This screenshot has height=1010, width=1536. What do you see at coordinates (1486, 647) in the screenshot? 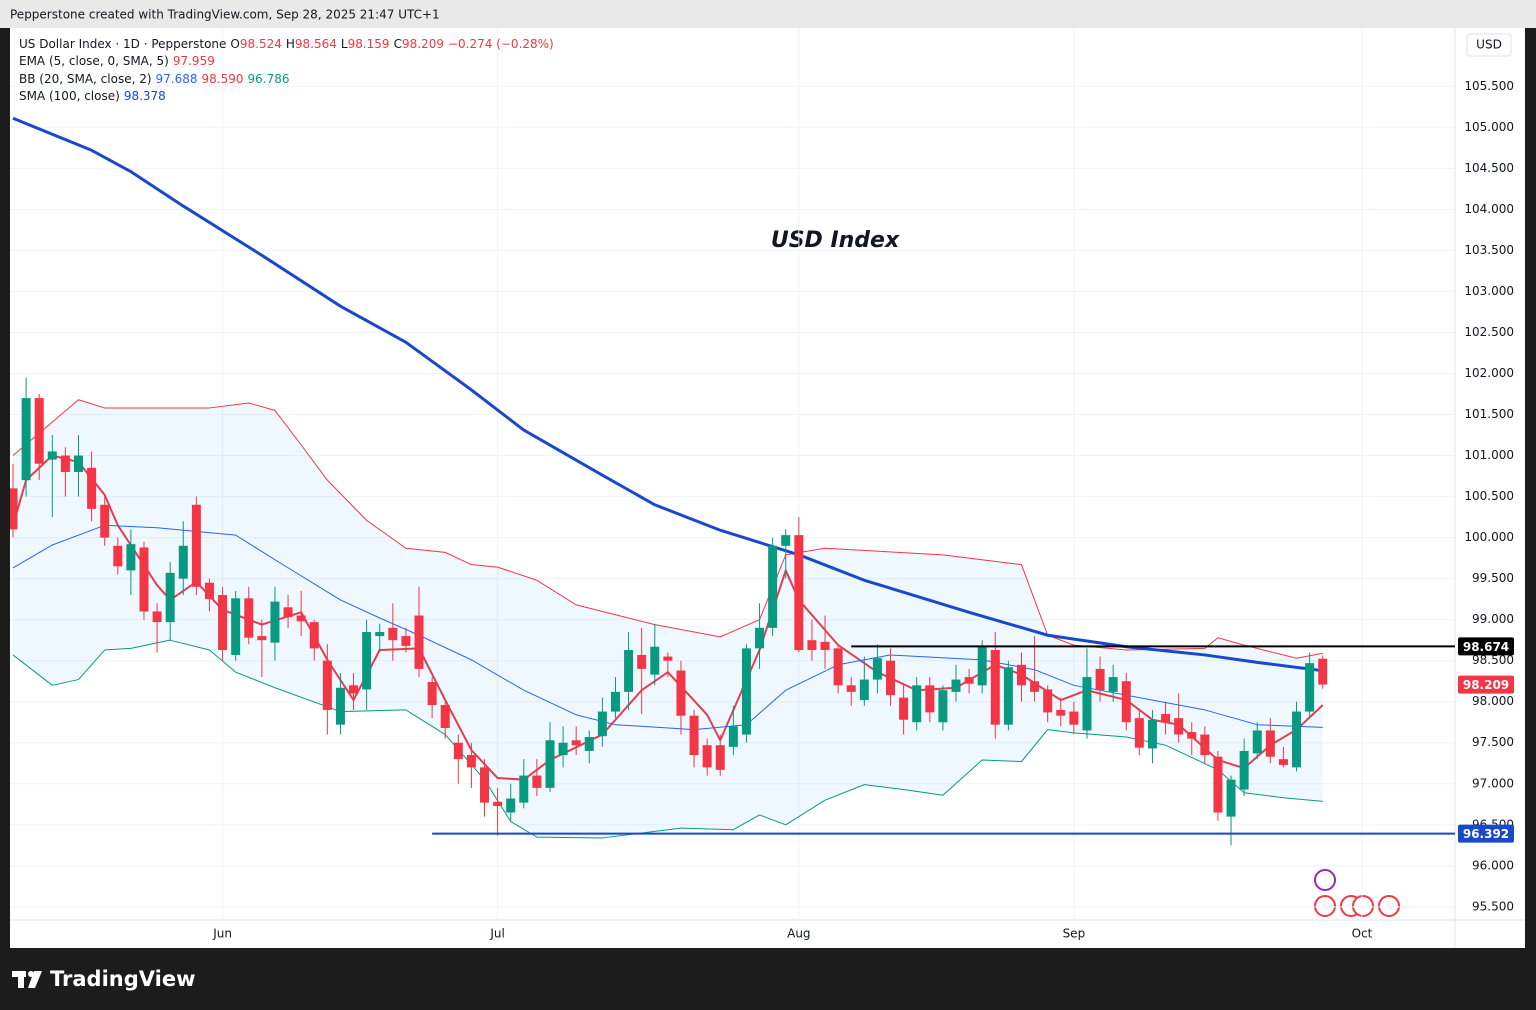
I see `price-label: 98.674` at bounding box center [1486, 647].